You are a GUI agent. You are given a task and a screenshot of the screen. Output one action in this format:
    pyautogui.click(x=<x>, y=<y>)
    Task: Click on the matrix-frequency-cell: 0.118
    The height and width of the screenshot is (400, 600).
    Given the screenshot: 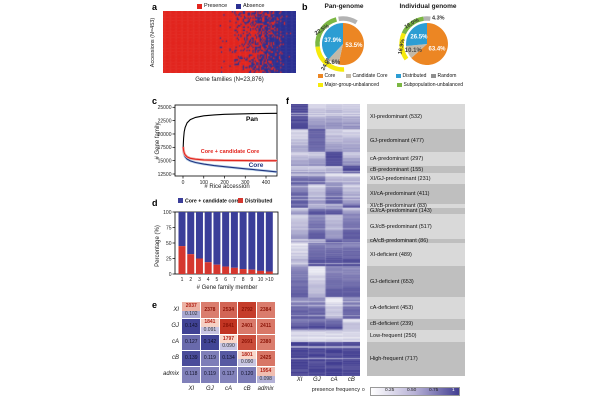 What is the action you would take?
    pyautogui.click(x=191, y=375)
    